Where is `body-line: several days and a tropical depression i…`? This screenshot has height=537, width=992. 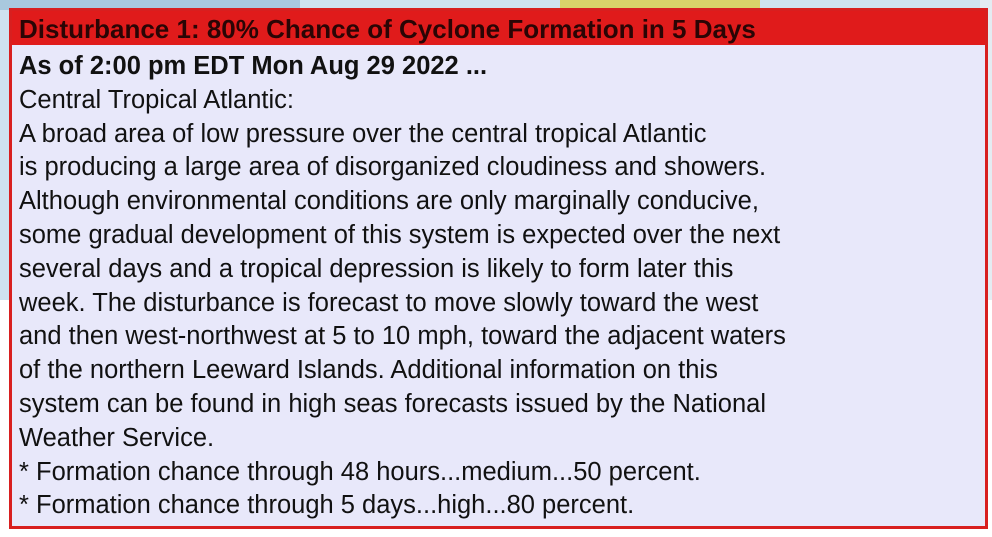 body-line: several days and a tropical depression i… is located at coordinates (376, 268).